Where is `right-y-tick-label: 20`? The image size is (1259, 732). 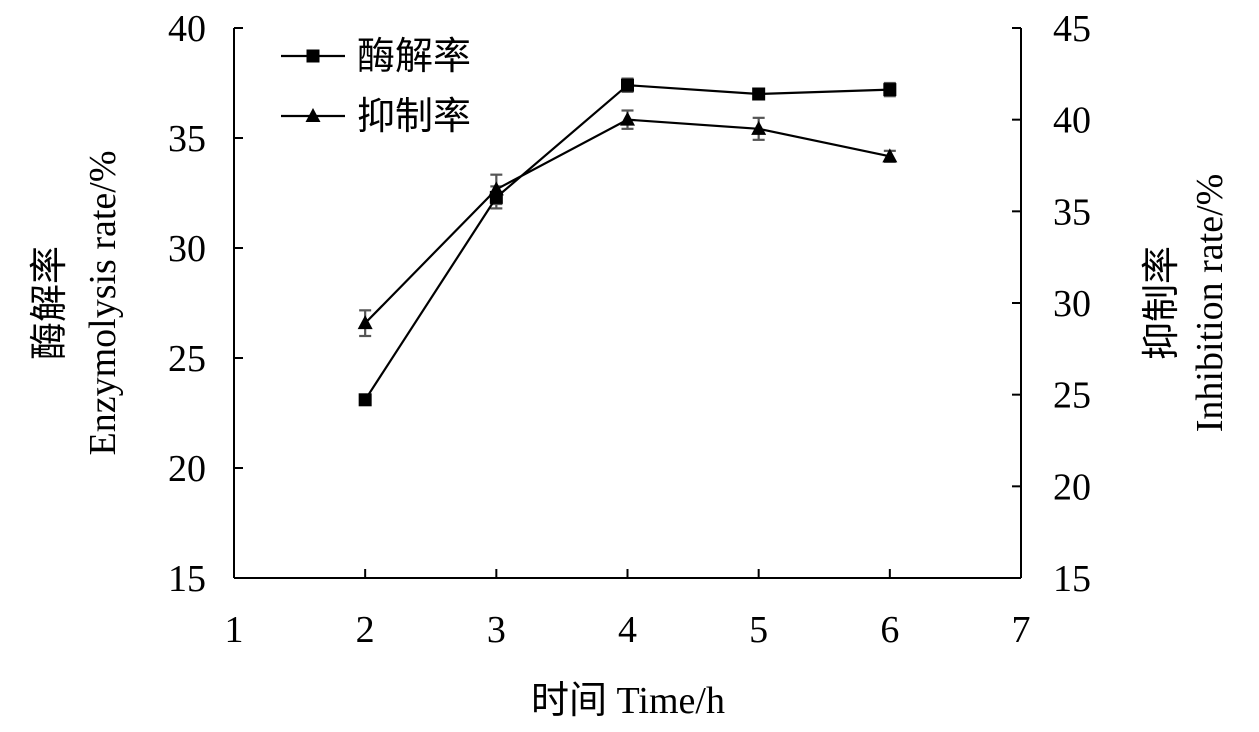
right-y-tick-label: 20 is located at coordinates (1072, 487).